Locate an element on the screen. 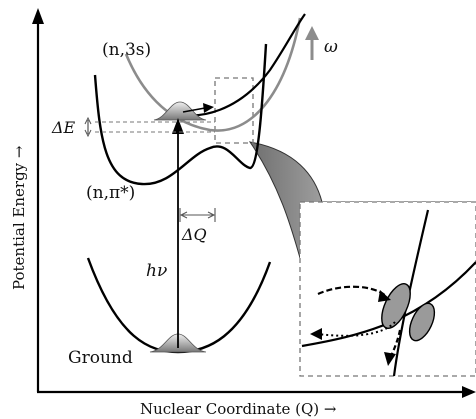  delta-e-arrow-up is located at coordinates (88, 120).